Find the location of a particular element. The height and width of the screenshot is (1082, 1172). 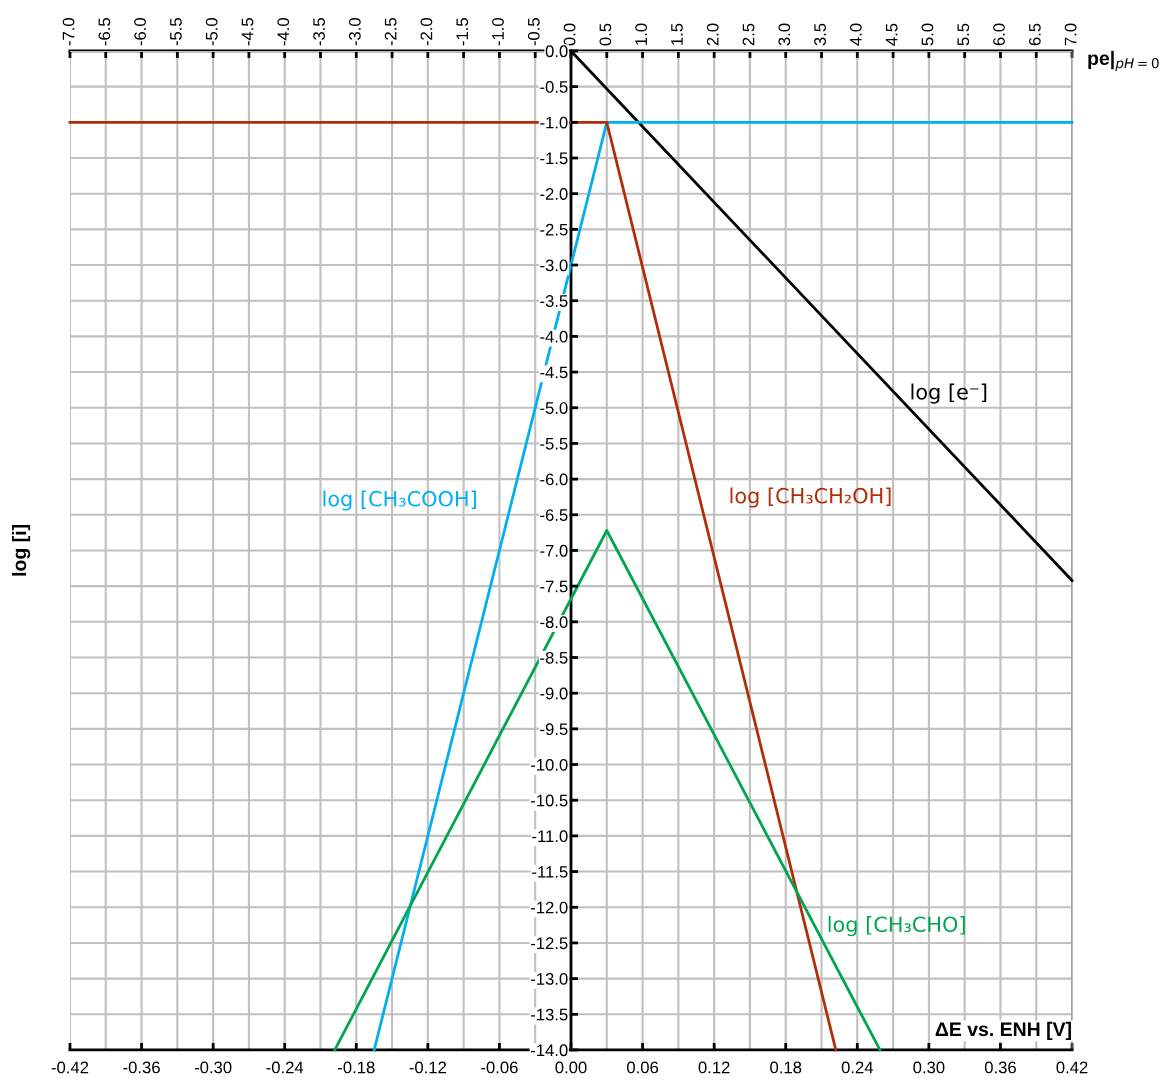

x2-tick-label: -6.5 is located at coordinates (104, 32).